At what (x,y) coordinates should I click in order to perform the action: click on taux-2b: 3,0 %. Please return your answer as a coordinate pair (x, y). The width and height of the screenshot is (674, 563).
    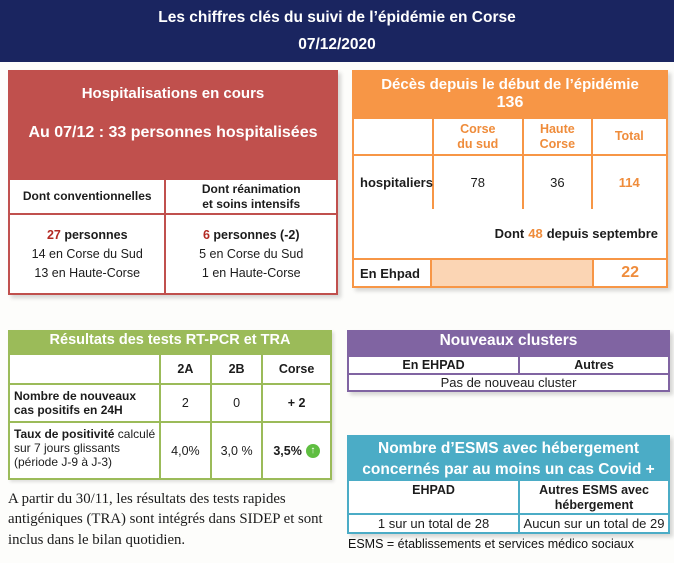
    Looking at the image, I should click on (235, 449).